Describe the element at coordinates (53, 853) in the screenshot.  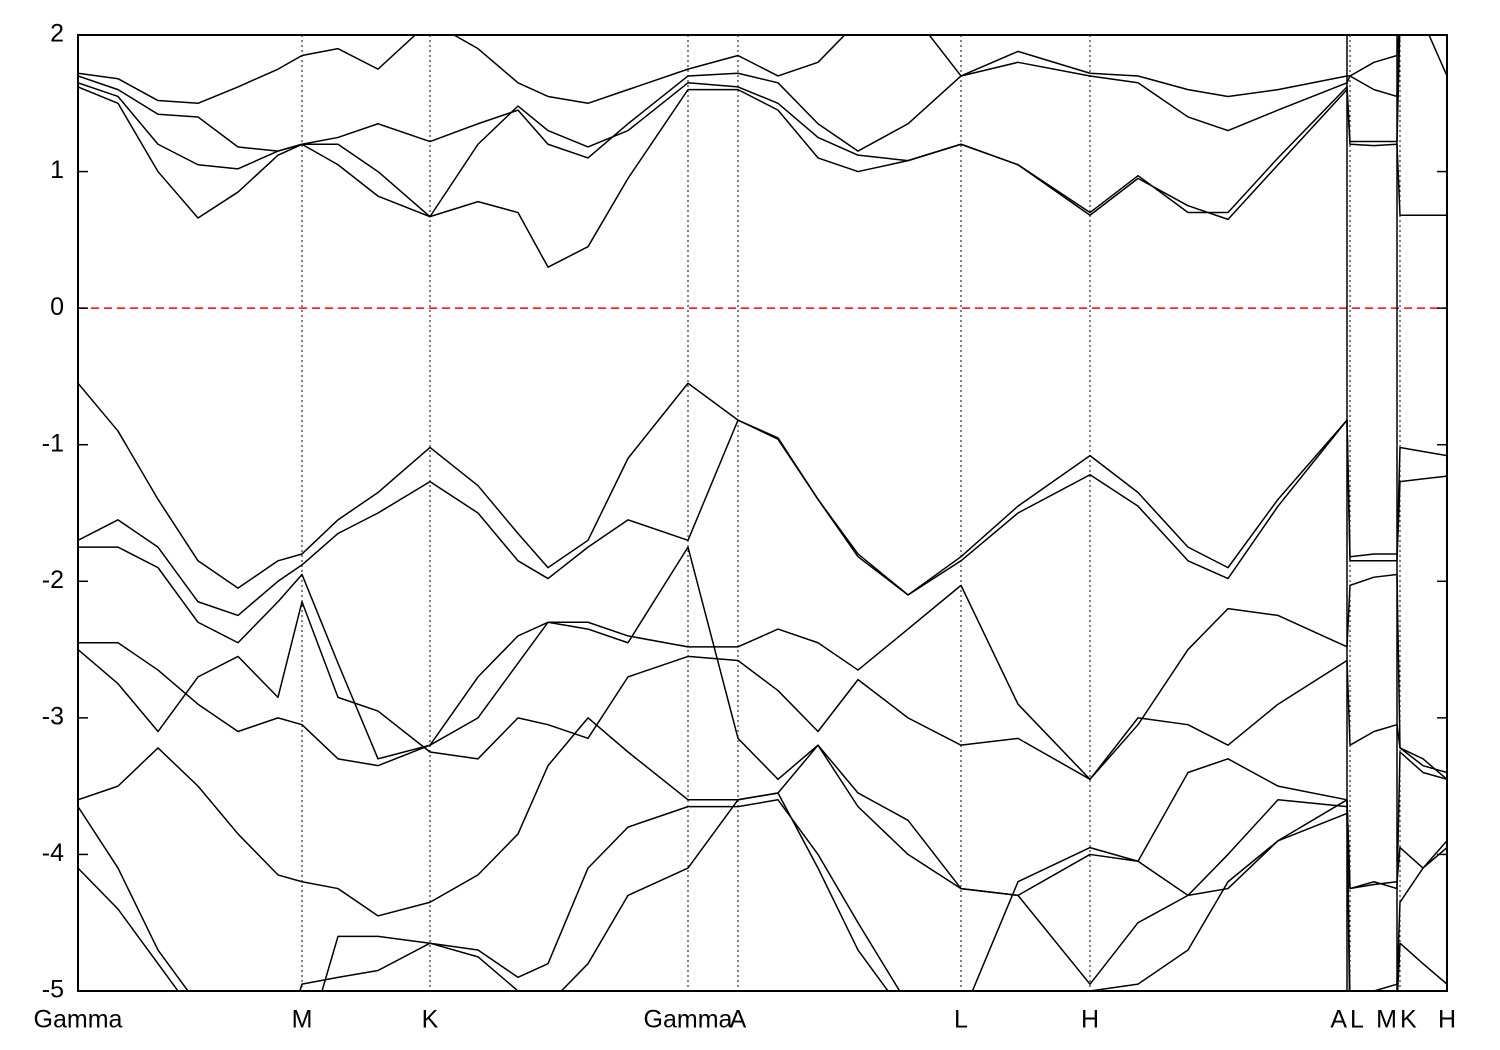
I see `y-tick-label: -4` at that location.